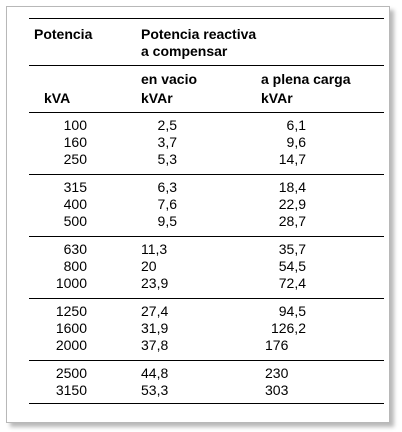 The height and width of the screenshot is (432, 402). I want to click on cell-no-load: 2,5, so click(167, 125).